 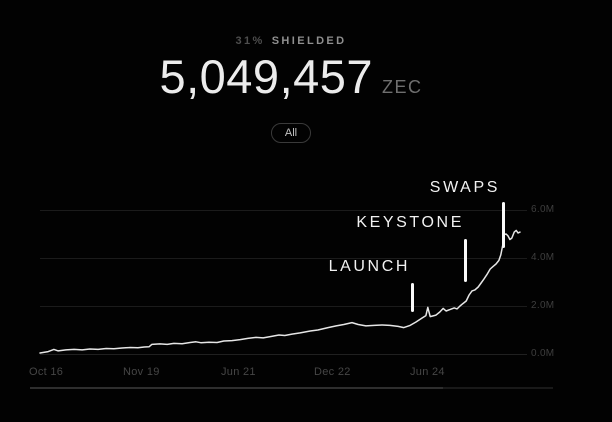 I want to click on gridline-4m, so click(x=283, y=258).